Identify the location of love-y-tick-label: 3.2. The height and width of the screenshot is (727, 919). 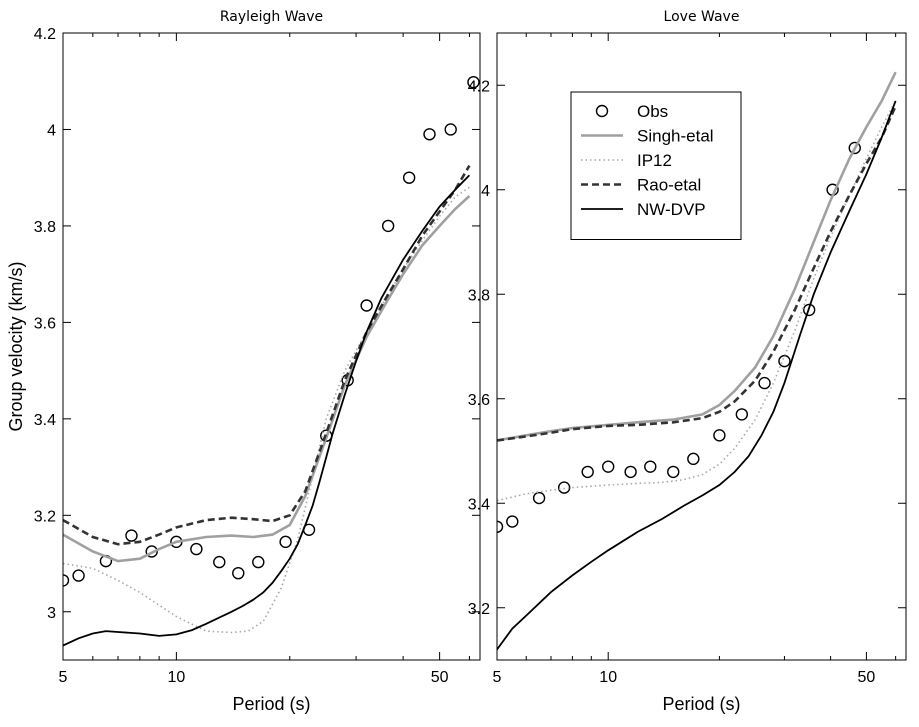
(479, 609).